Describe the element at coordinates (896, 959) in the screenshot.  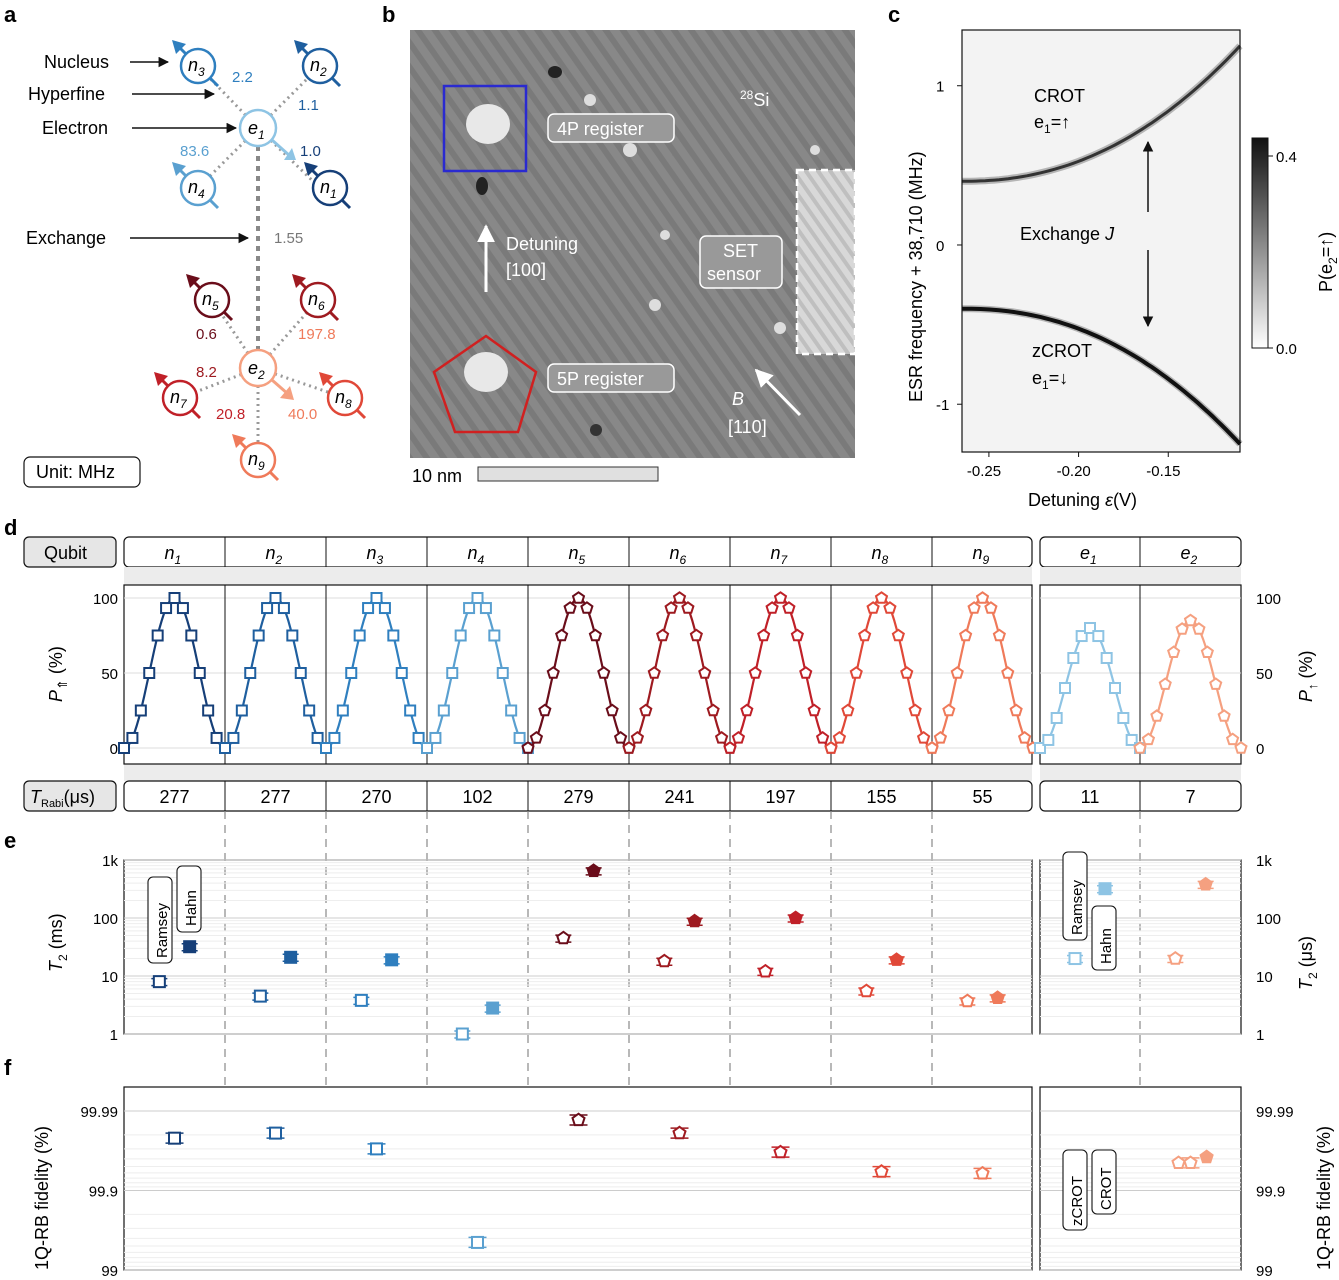
I see `t2-hahn-n8` at that location.